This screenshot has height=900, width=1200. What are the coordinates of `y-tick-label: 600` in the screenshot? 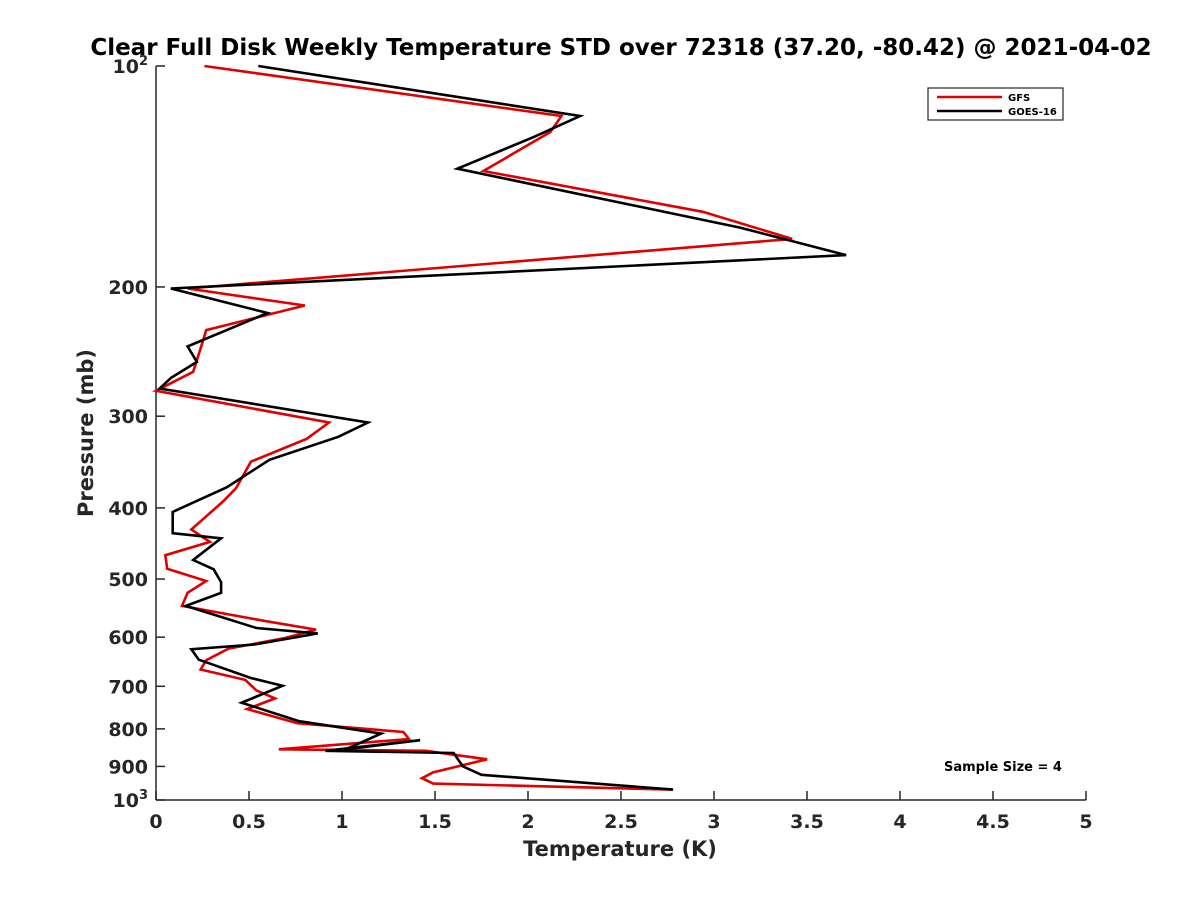 It's located at (128, 638).